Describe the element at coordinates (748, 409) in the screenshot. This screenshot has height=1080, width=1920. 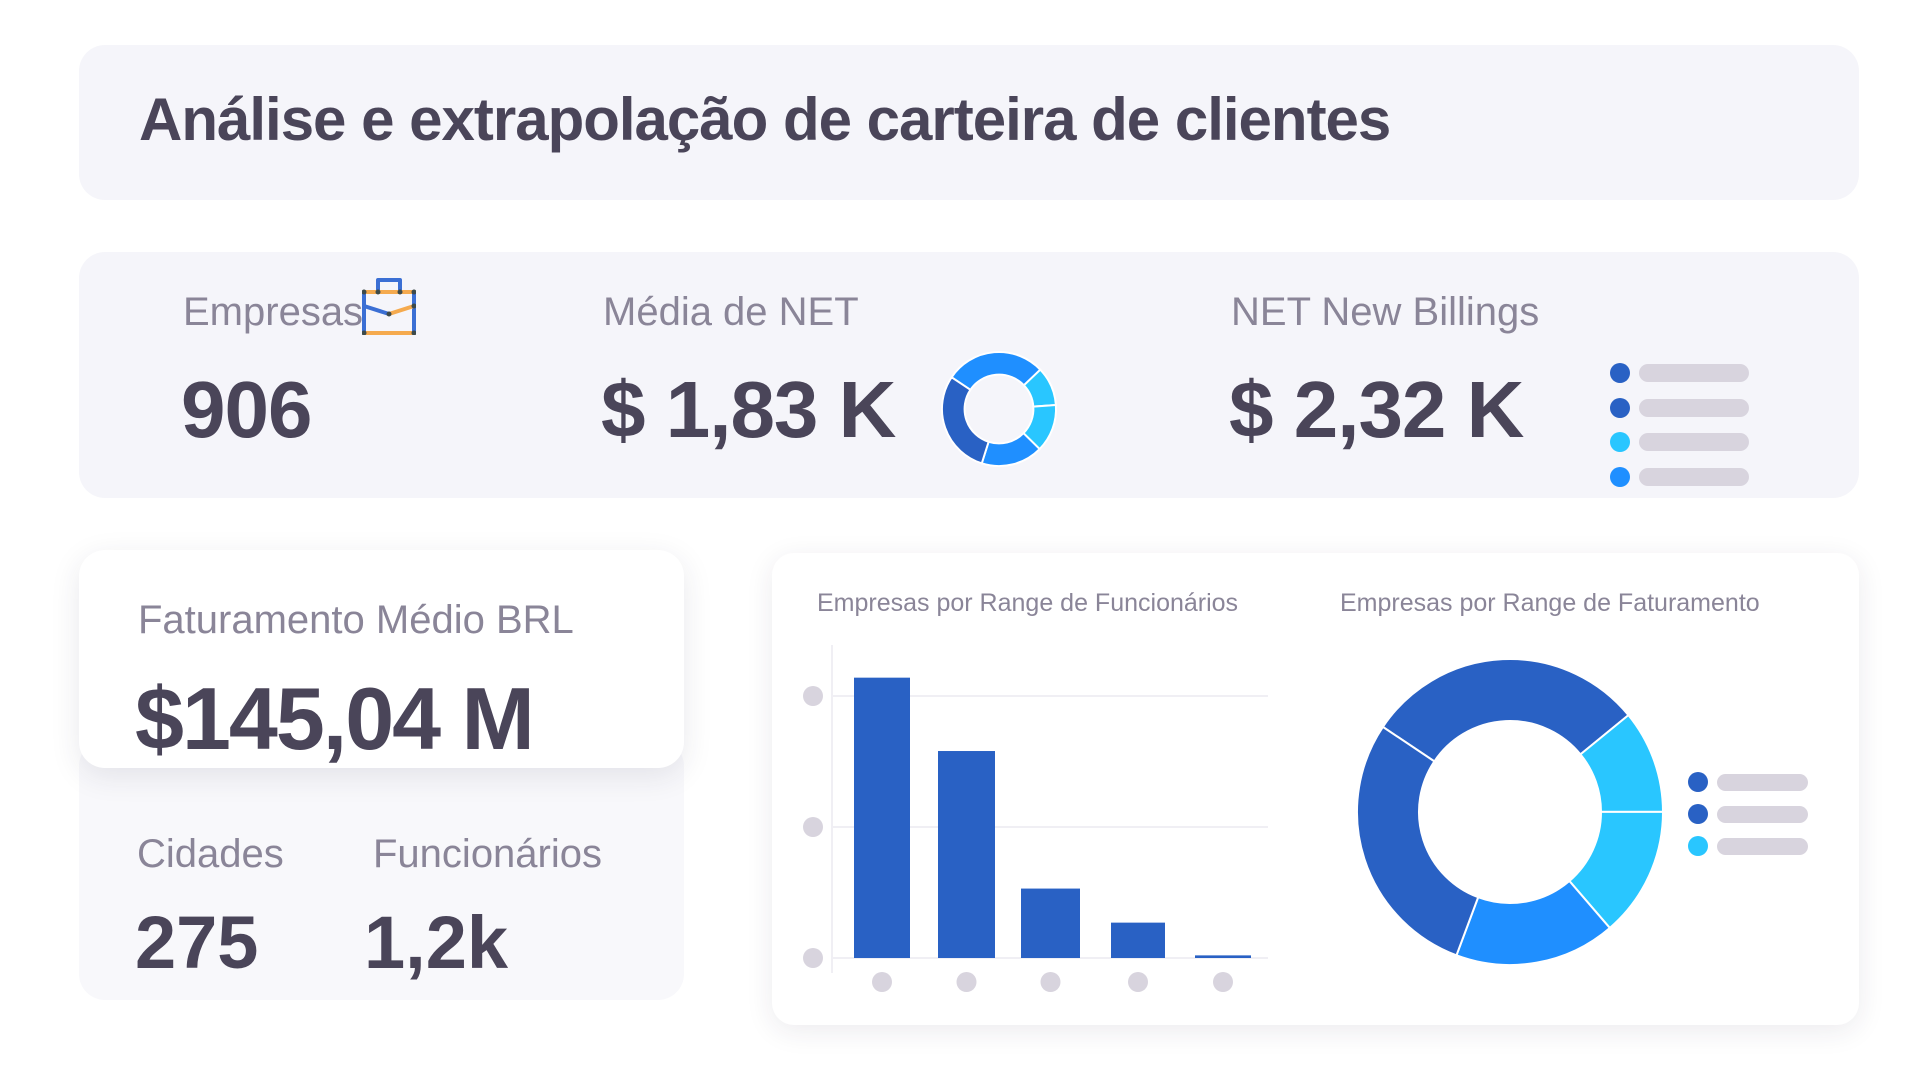
I see `media-net-value: $ 1,83 K` at that location.